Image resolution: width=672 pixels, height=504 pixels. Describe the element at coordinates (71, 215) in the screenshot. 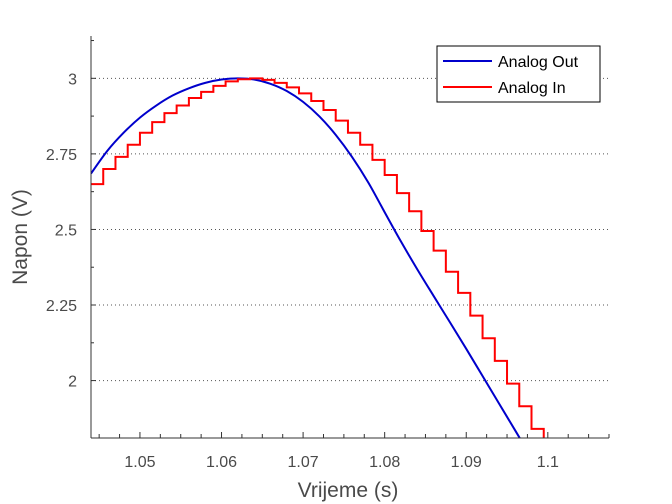

I see `y-ticks: 2 2.25 2.5 2.75 3` at that location.